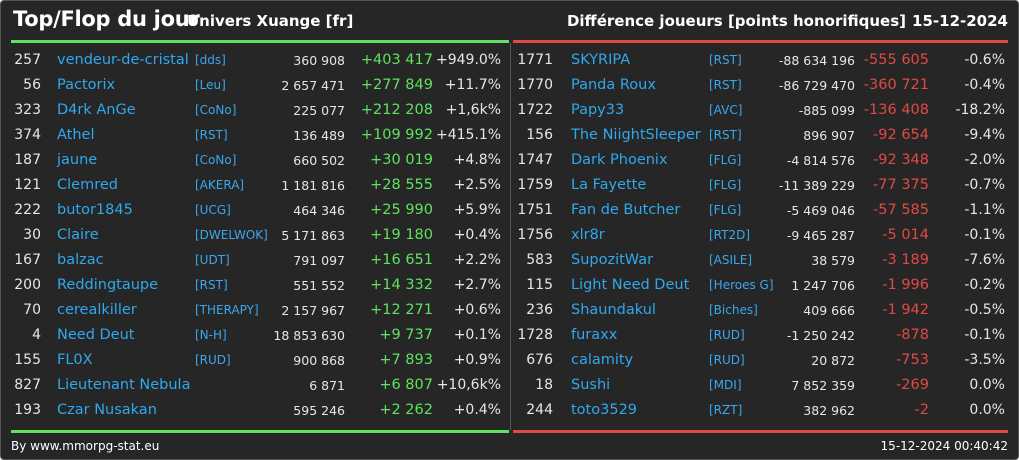  Describe the element at coordinates (594, 335) in the screenshot. I see `player-name-link: furaxx` at that location.